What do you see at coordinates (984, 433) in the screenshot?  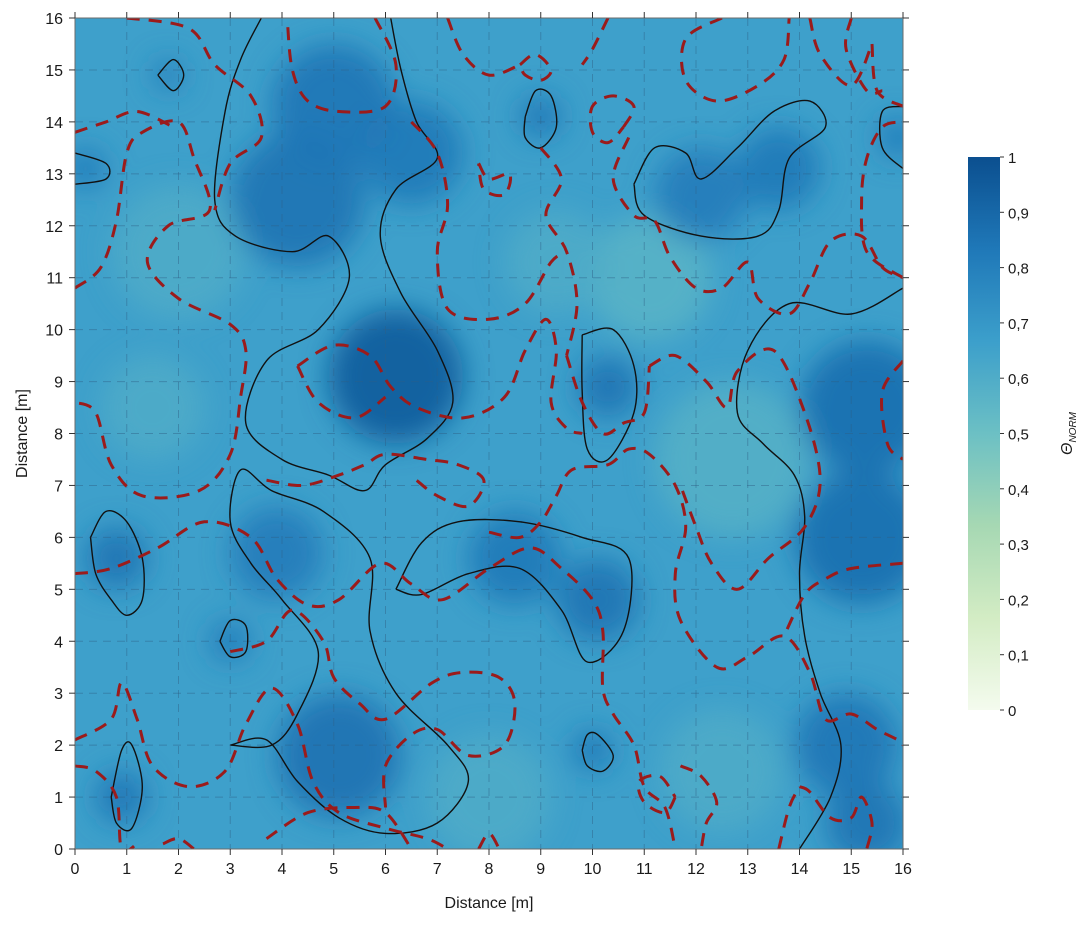 I see `colorbar-gradient` at bounding box center [984, 433].